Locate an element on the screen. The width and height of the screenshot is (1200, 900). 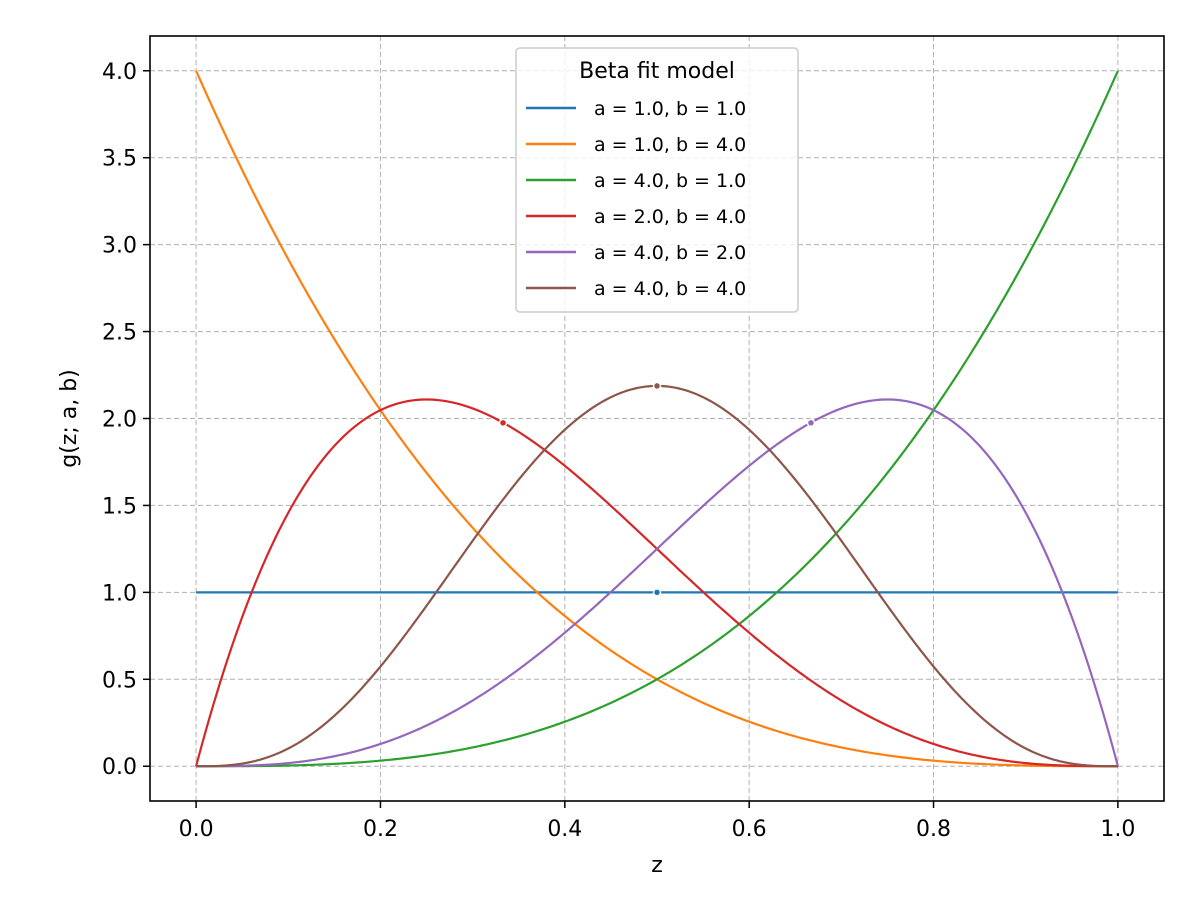
y-tick-label: 4.0 is located at coordinates (119, 72).